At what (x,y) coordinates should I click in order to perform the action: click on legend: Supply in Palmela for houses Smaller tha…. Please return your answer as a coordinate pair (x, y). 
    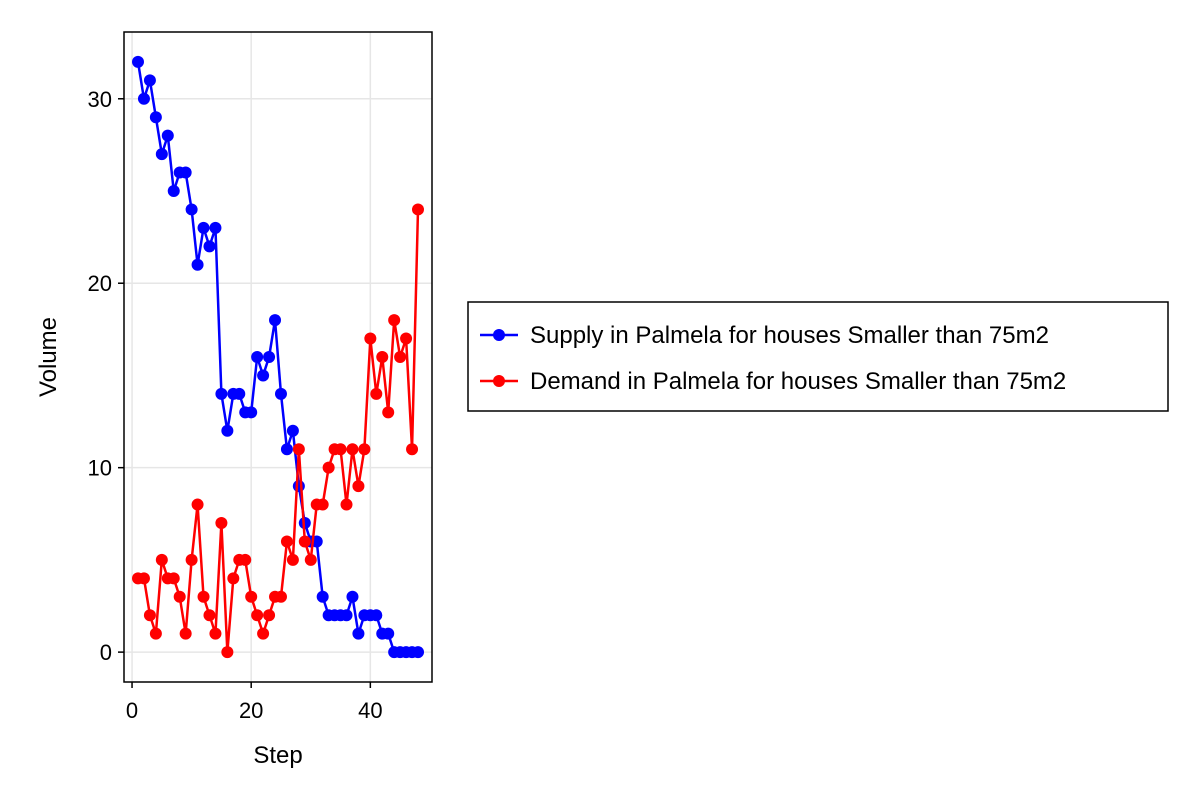
    Looking at the image, I should click on (818, 356).